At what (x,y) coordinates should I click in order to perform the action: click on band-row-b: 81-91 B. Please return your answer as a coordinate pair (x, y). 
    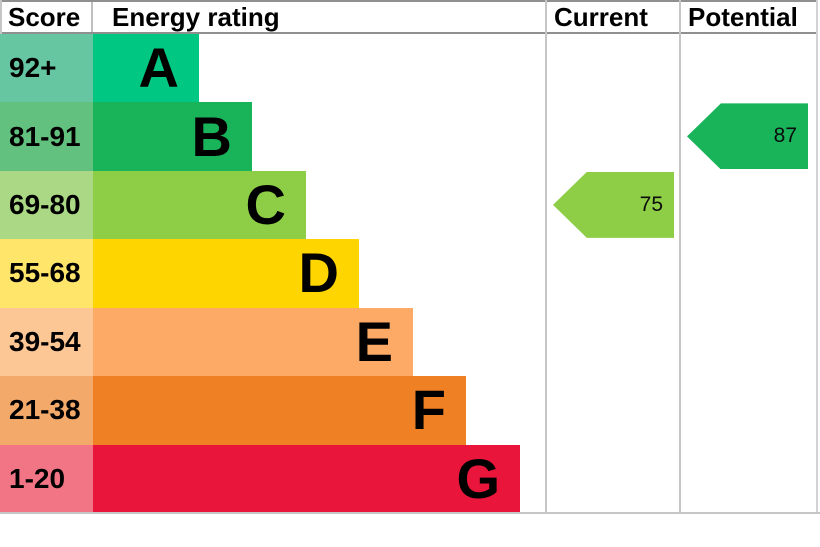
    Looking at the image, I should click on (410, 136).